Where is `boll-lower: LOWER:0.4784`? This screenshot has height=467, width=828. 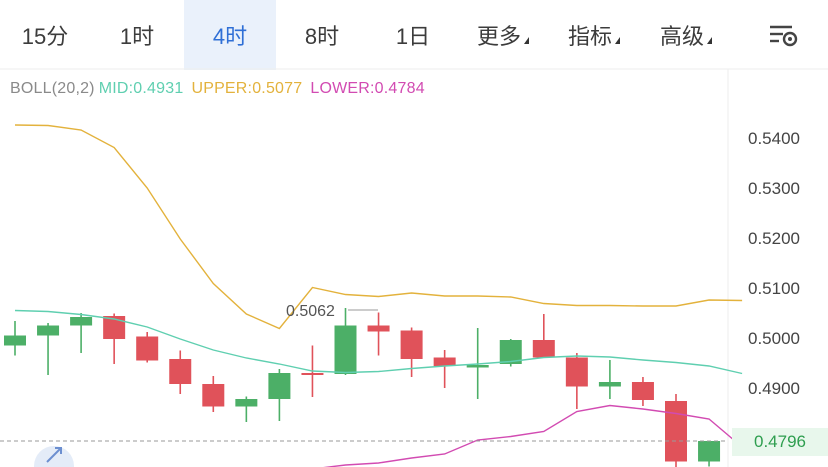
boll-lower: LOWER:0.4784 is located at coordinates (367, 88).